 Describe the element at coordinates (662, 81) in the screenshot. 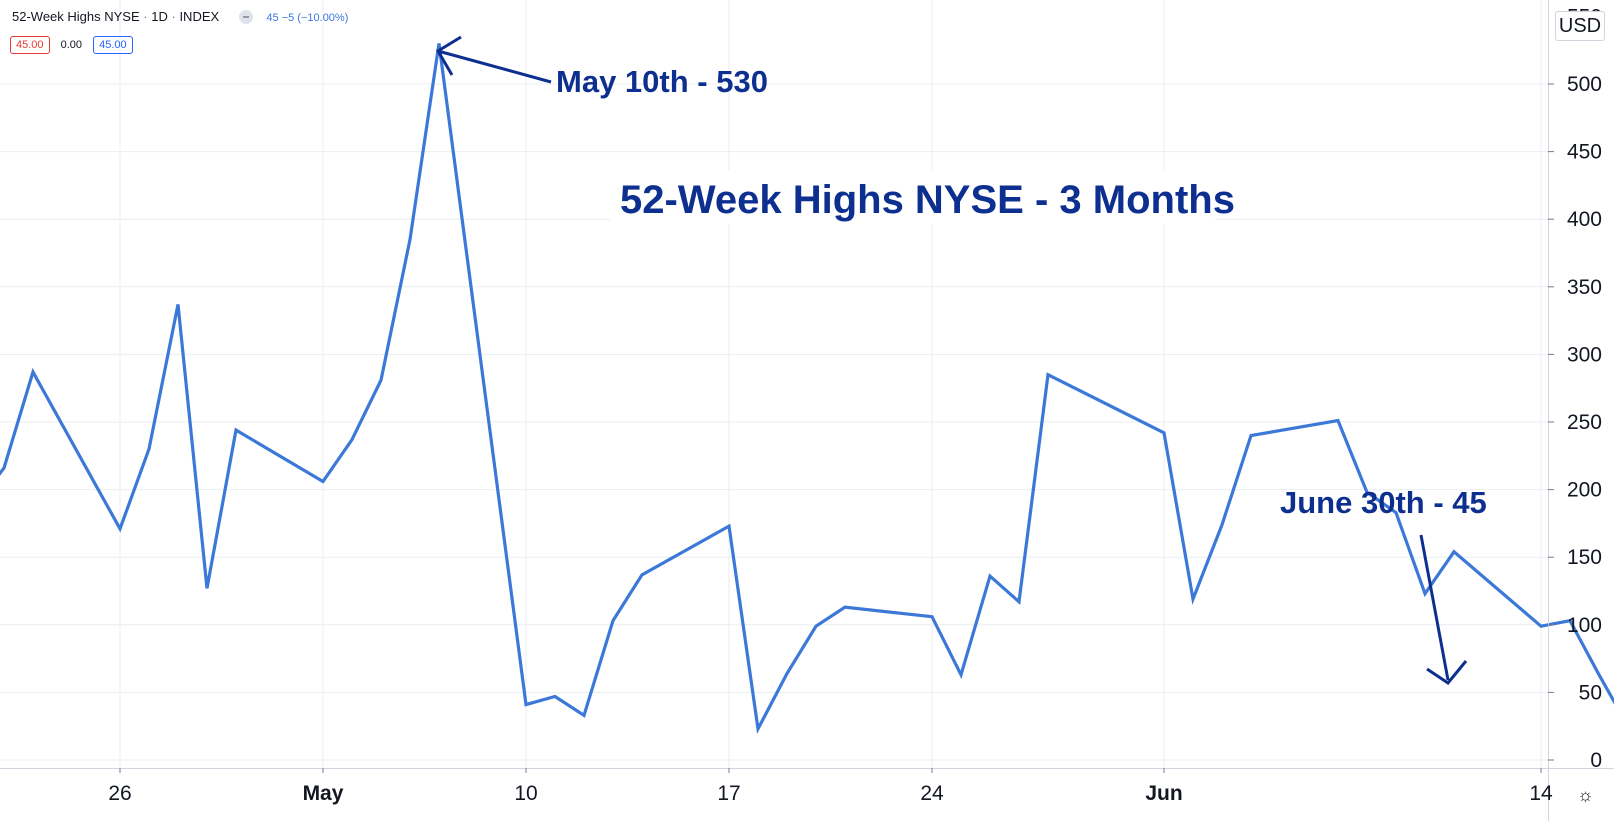

I see `annotation-peak: May 10th - 530` at that location.